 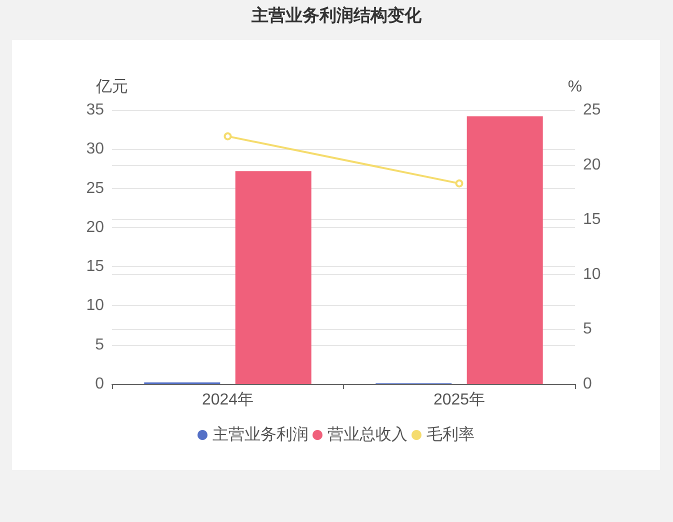 What do you see at coordinates (450, 435) in the screenshot?
I see `legend-label: 毛利率` at bounding box center [450, 435].